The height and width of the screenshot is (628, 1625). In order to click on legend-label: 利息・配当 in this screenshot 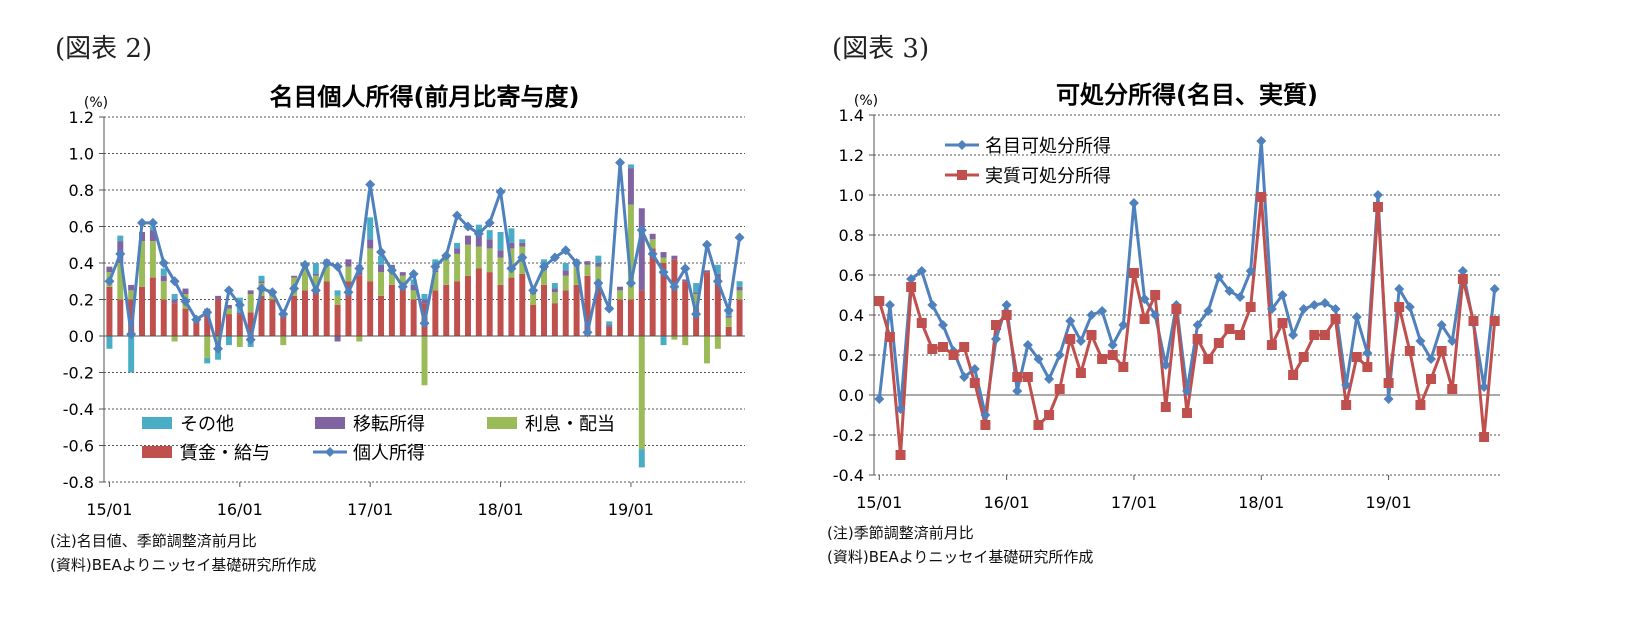, I will do `click(570, 424)`.